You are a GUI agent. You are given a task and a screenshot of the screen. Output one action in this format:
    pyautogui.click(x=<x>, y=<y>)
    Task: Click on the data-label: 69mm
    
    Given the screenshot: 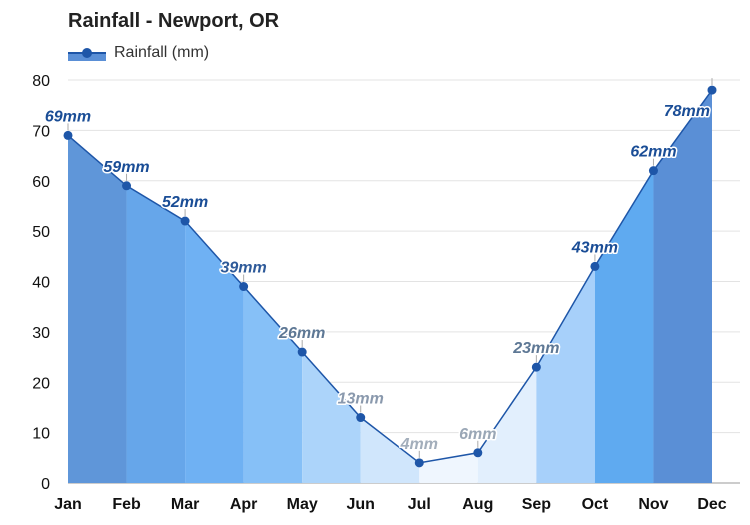 What is the action you would take?
    pyautogui.click(x=68, y=116)
    